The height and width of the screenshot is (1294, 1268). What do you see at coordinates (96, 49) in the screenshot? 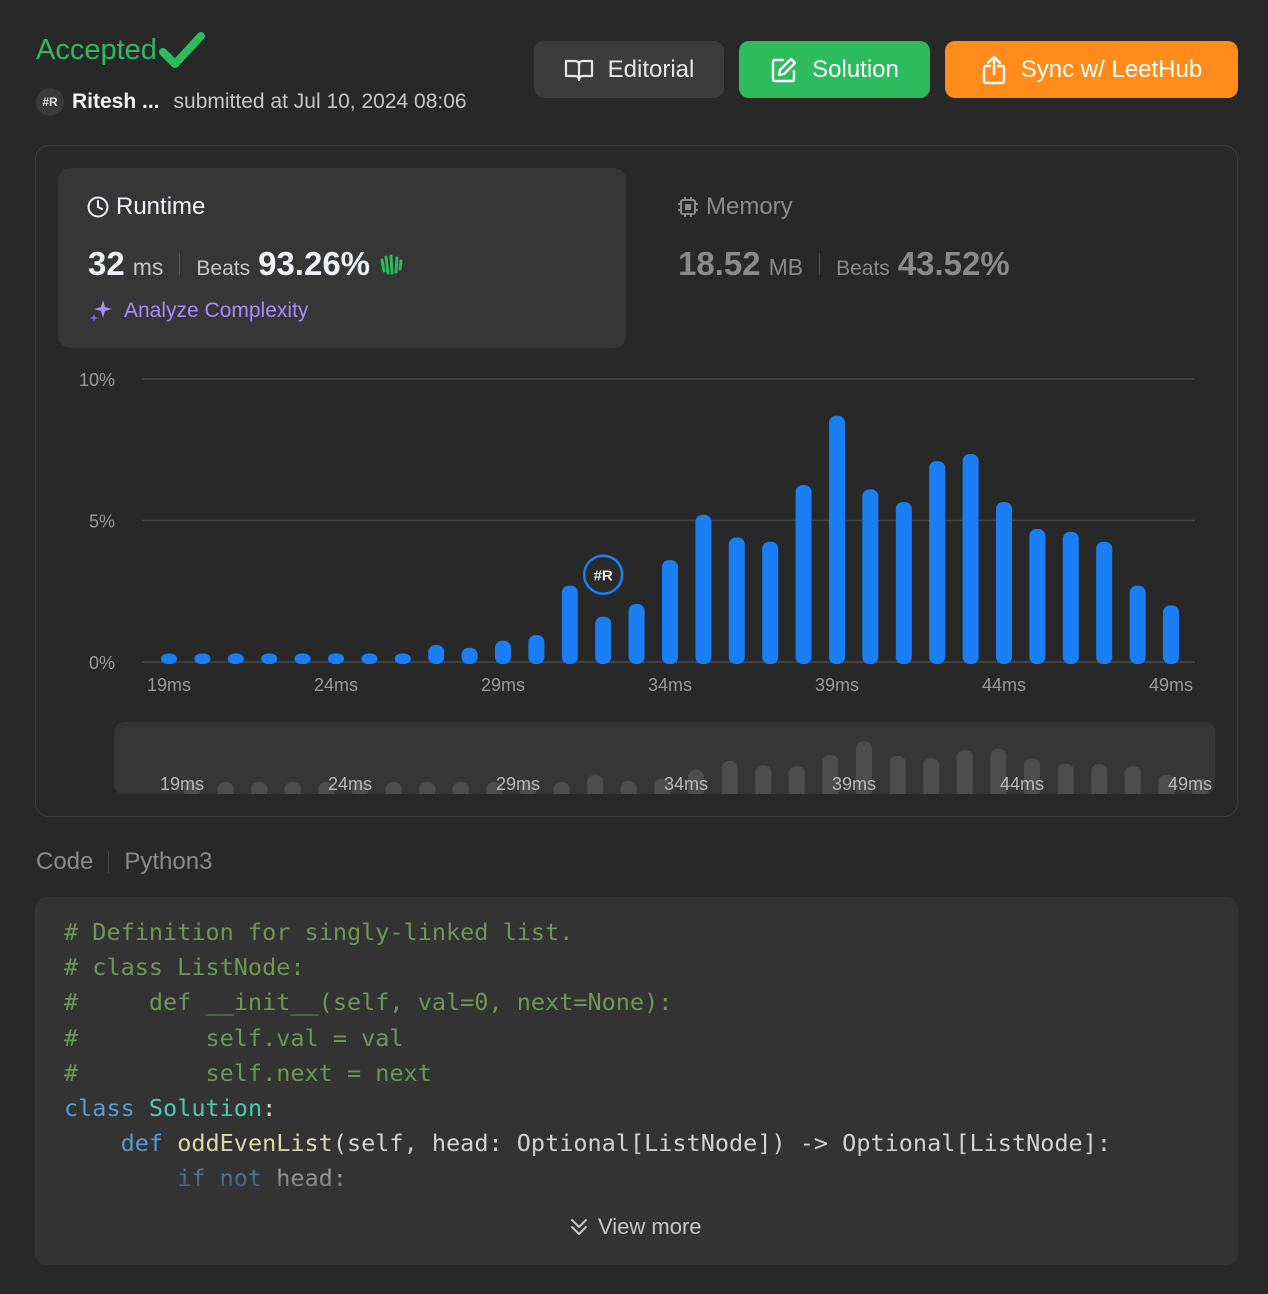
I see `status-text: Accepted` at bounding box center [96, 49].